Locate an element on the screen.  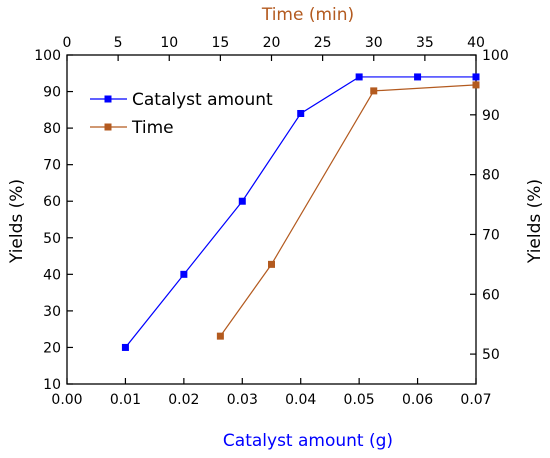
x-top-axis-title: Time (min) is located at coordinates (307, 15).